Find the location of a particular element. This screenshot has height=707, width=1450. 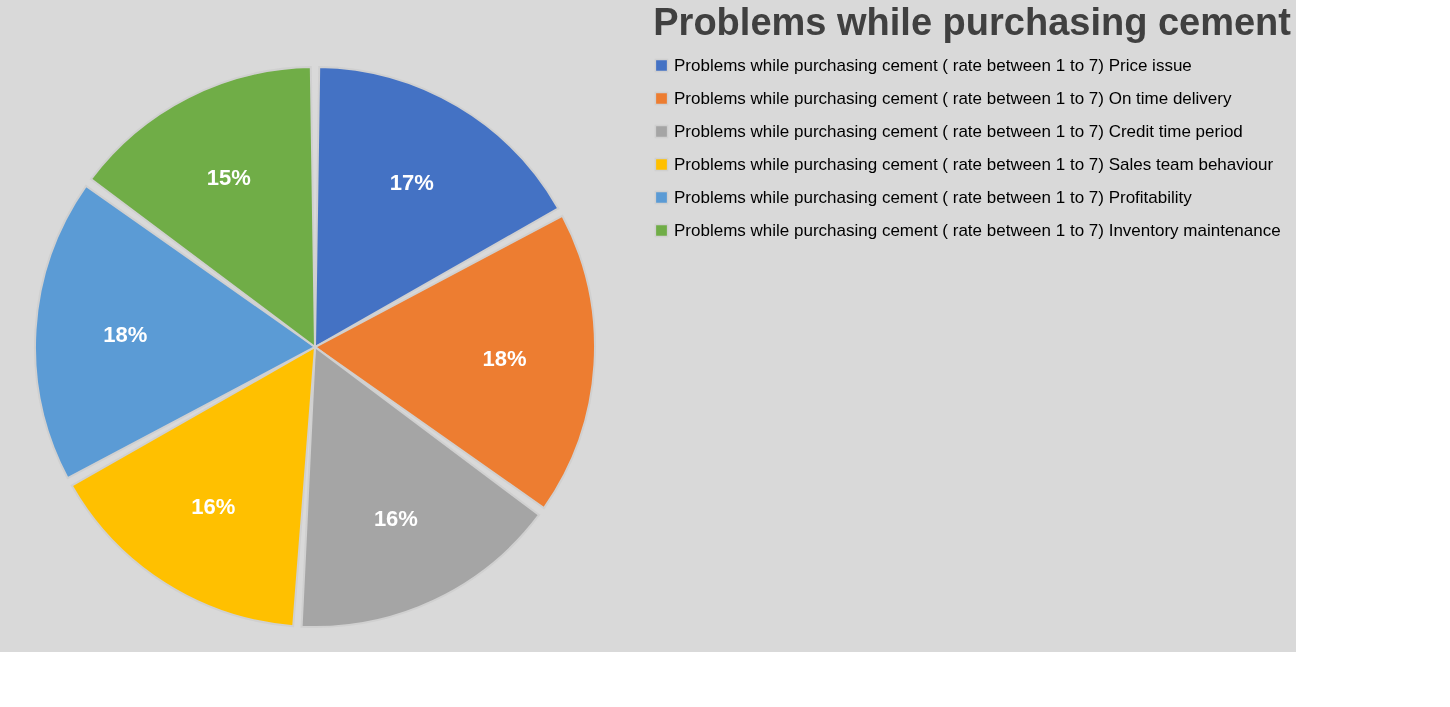

legend-label: Problems while purchasing cement ( rate between 1 to 7) Inventory maintenance is located at coordinates (977, 230).